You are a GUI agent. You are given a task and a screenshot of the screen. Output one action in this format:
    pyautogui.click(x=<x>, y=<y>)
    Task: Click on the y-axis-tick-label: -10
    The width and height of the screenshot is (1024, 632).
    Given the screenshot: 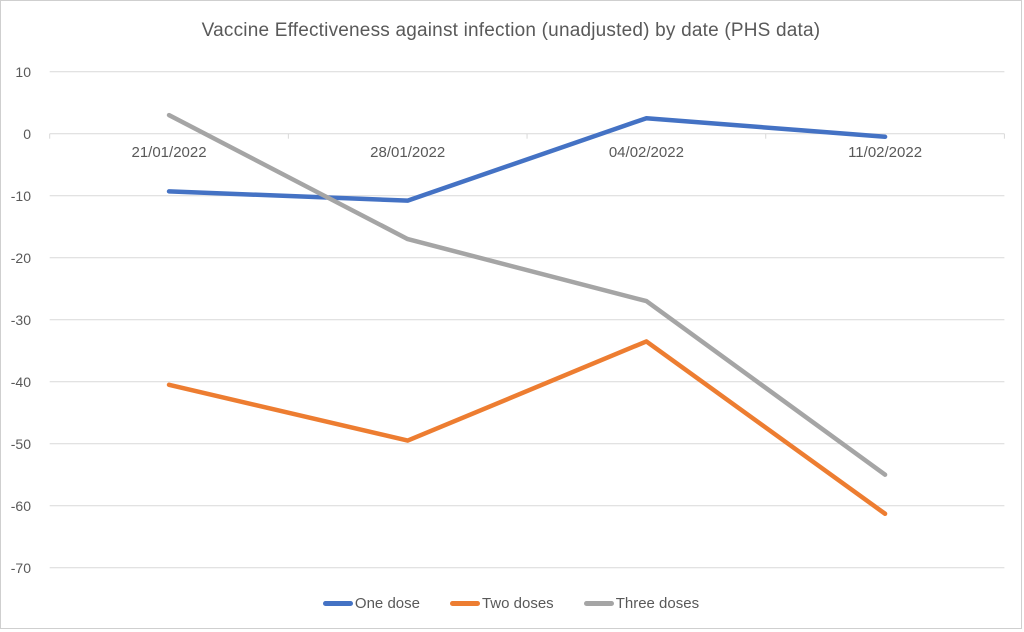 What is the action you would take?
    pyautogui.click(x=20, y=195)
    